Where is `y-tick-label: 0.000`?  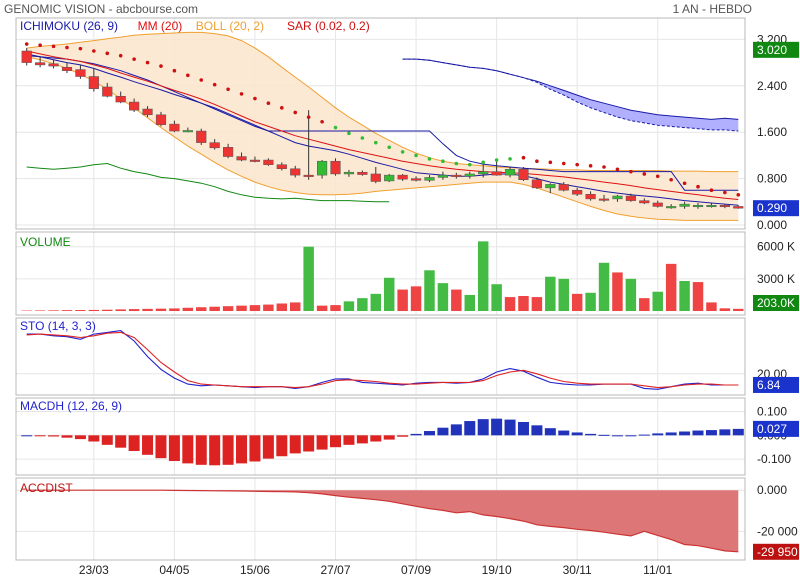
y-tick-label: 0.000 is located at coordinates (772, 490).